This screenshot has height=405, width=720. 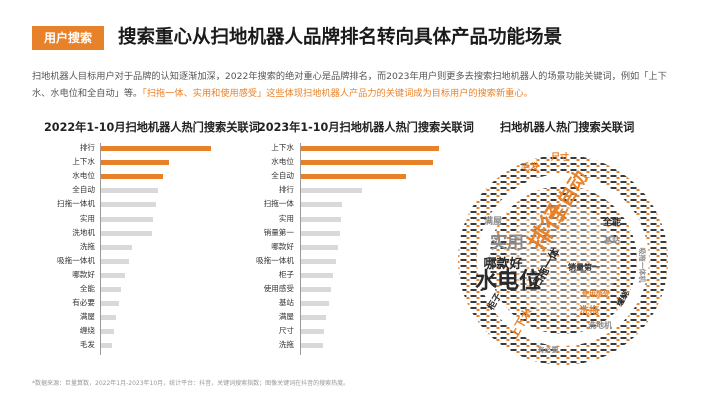 What do you see at coordinates (507, 242) in the screenshot?
I see `wordcloud-word: 实用` at bounding box center [507, 242].